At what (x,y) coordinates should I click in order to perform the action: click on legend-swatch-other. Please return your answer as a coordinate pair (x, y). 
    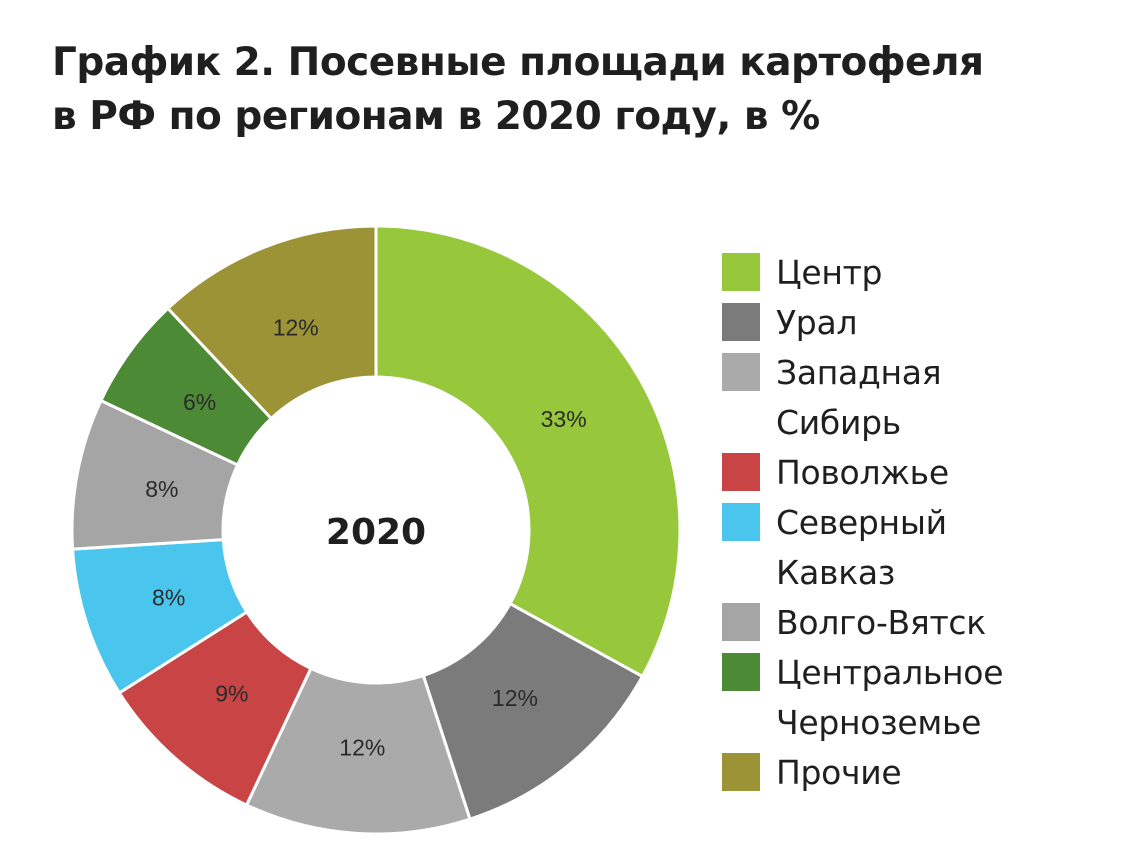
    Looking at the image, I should click on (741, 772).